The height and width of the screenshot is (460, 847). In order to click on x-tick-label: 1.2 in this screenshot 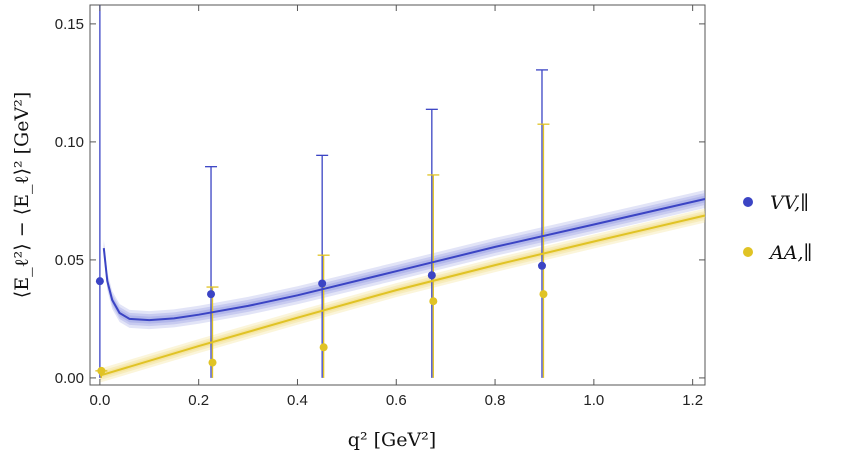, I will do `click(692, 400)`.